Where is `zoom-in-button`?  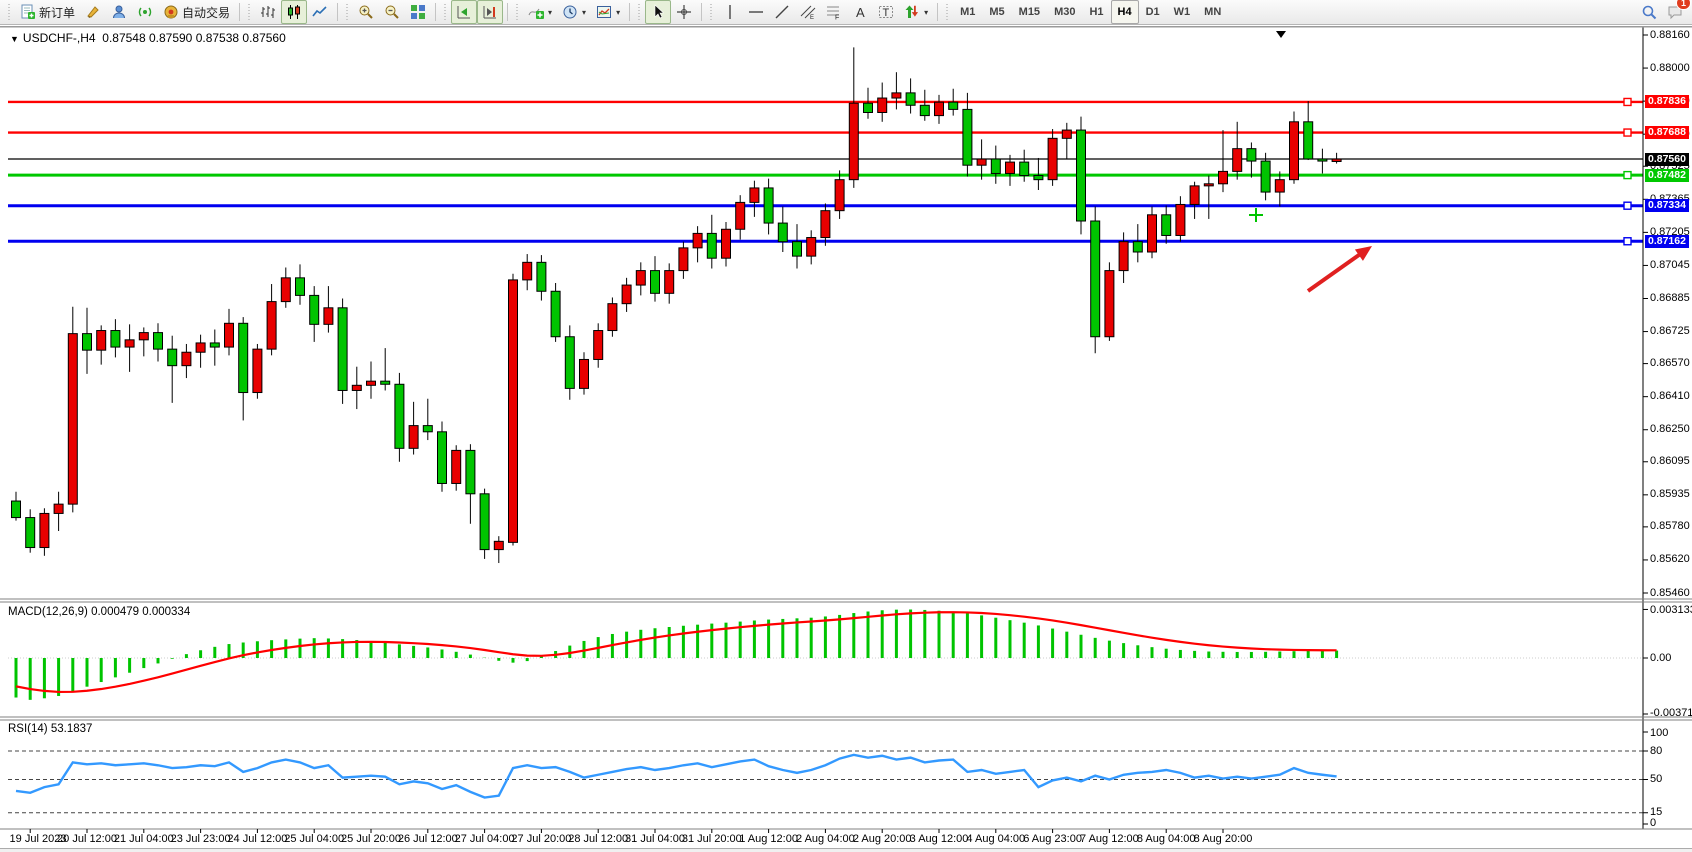
zoom-in-button is located at coordinates (366, 12).